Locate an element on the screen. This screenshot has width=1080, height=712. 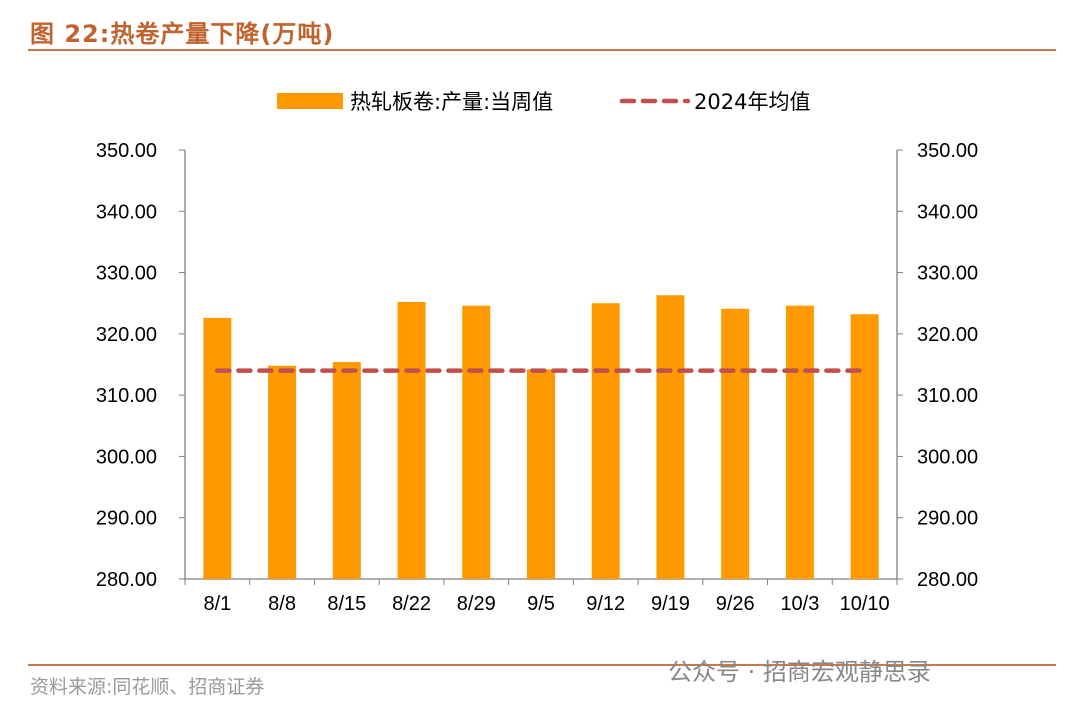
right-tick-label: 300.00 is located at coordinates (947, 457).